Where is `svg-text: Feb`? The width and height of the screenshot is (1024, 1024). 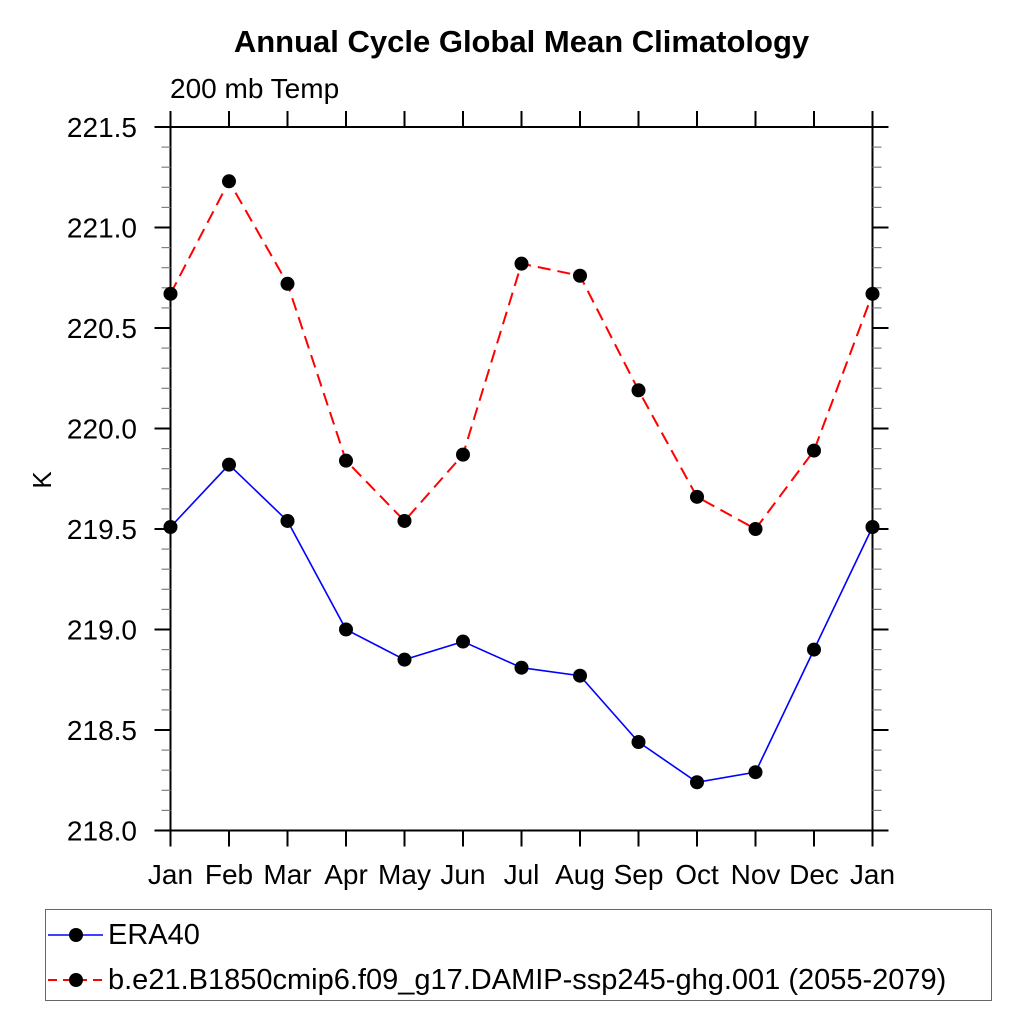 svg-text: Feb is located at coordinates (229, 874).